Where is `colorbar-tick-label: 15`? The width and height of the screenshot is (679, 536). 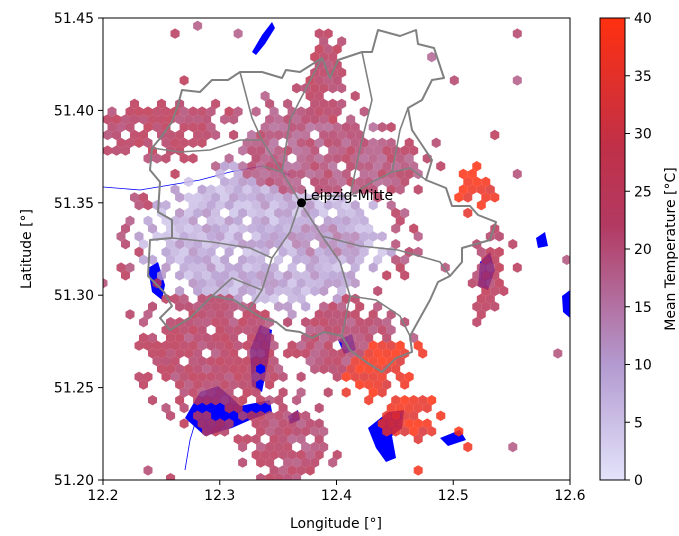 colorbar-tick-label: 15 is located at coordinates (643, 308).